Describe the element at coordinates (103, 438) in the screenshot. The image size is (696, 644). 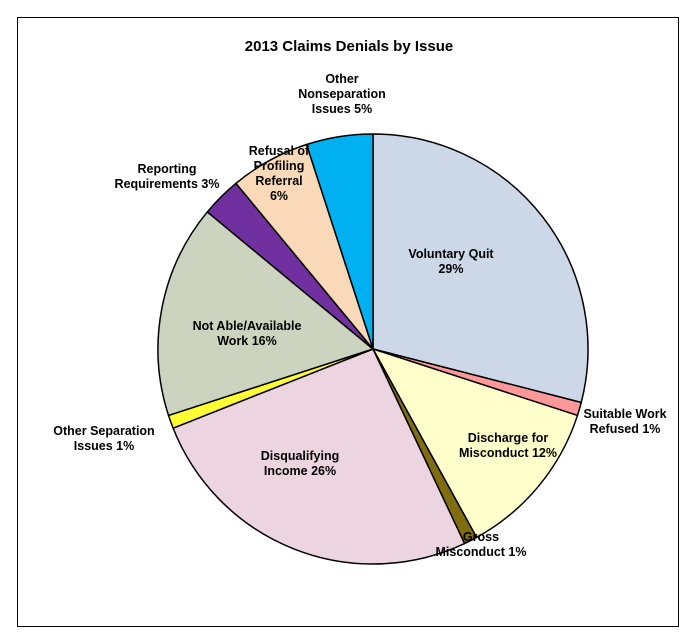
I see `pie-label-6: Other Separation Issues 1%` at that location.